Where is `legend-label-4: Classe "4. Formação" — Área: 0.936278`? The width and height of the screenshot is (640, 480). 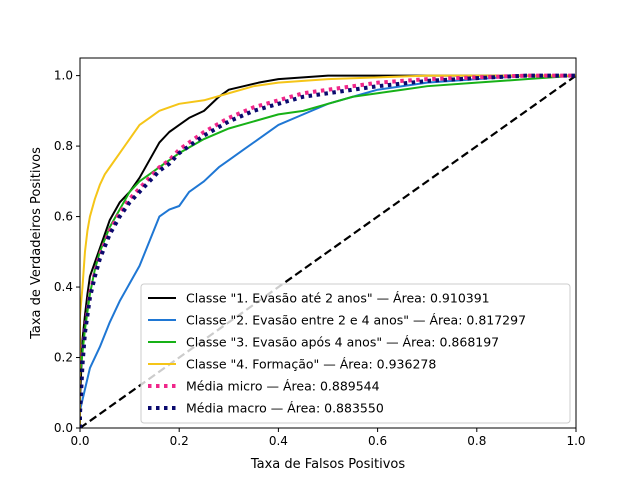
legend-label-4: Classe "4. Formação" — Área: 0.936278 is located at coordinates (311, 364).